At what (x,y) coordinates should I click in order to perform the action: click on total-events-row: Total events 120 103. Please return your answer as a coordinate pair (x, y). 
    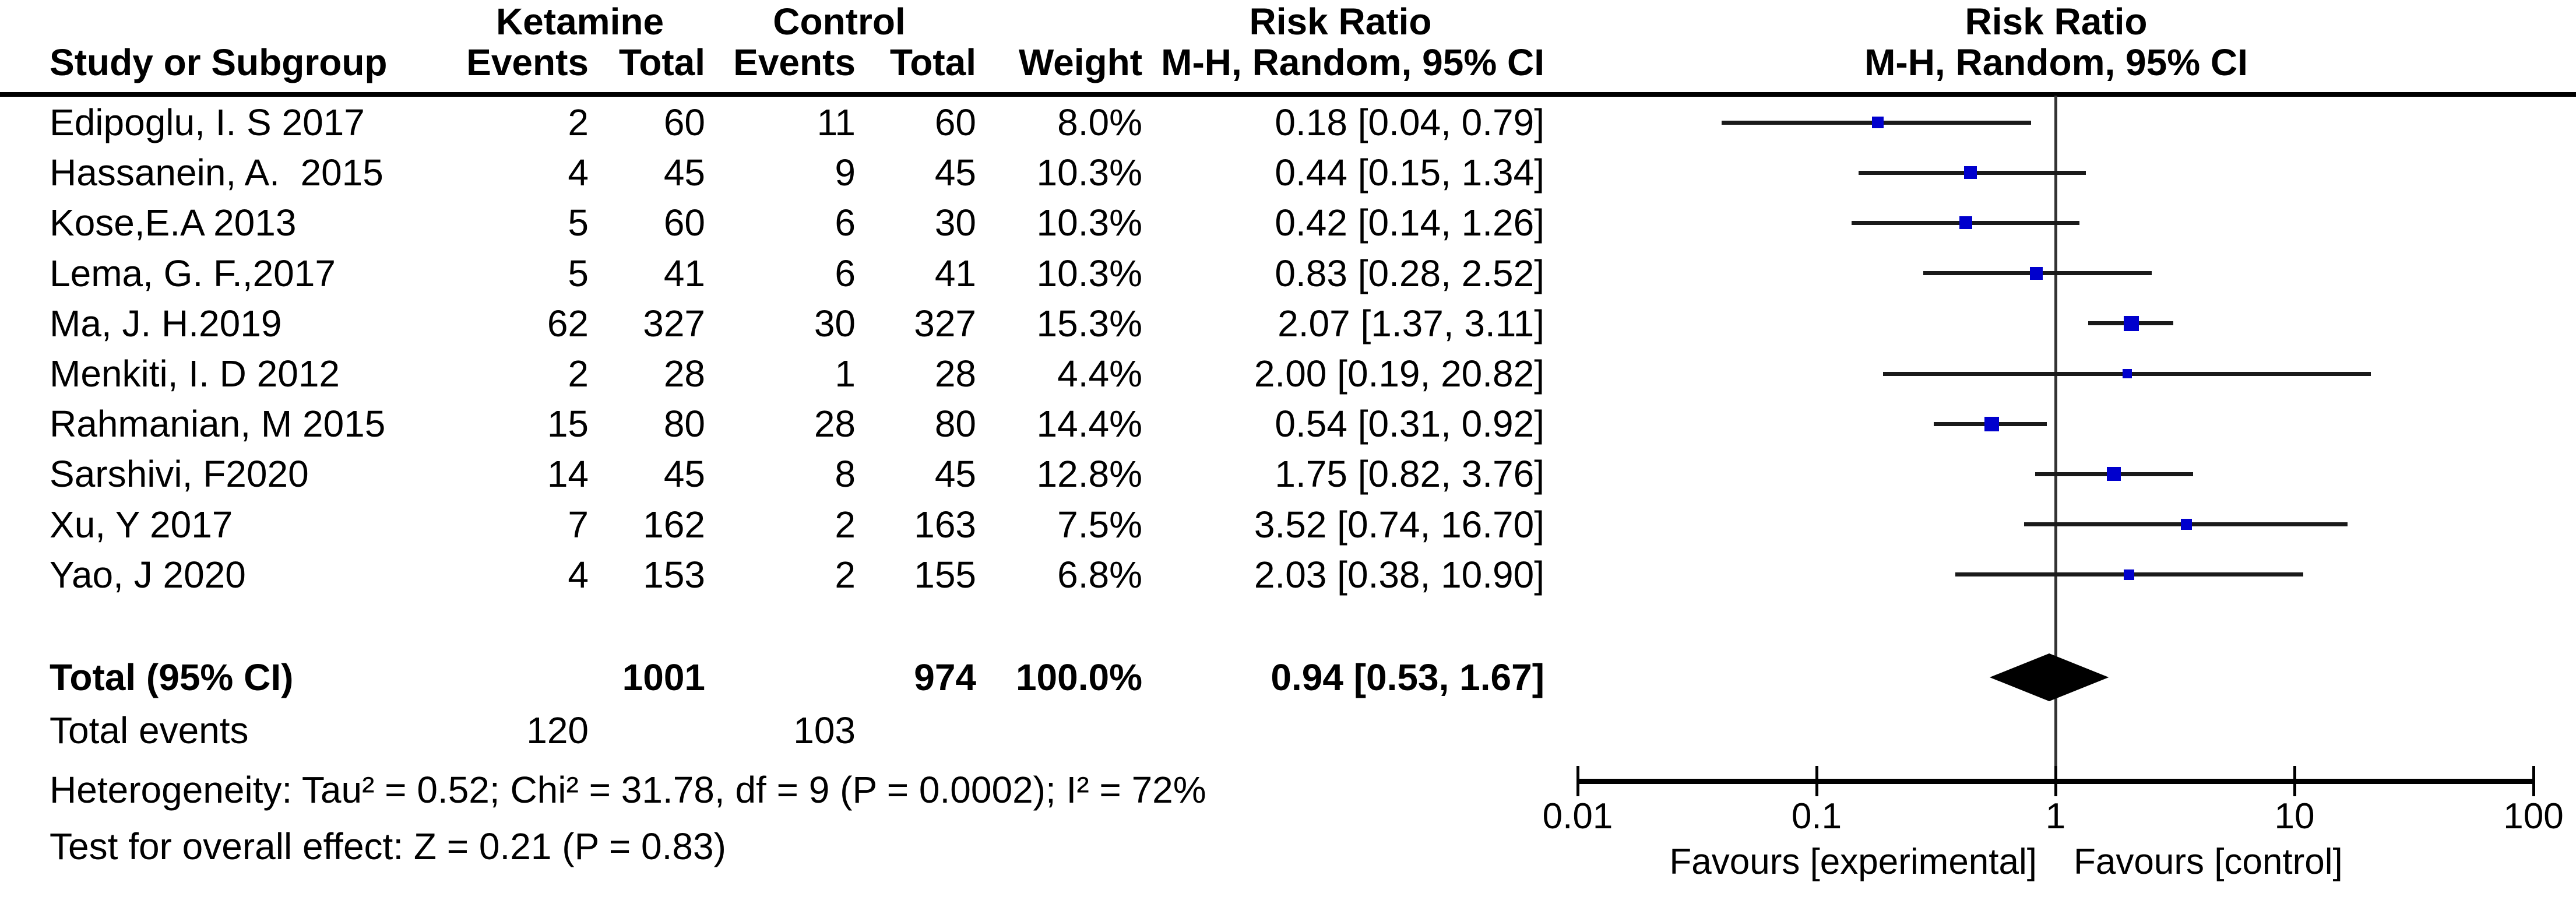
    Looking at the image, I should click on (787, 730).